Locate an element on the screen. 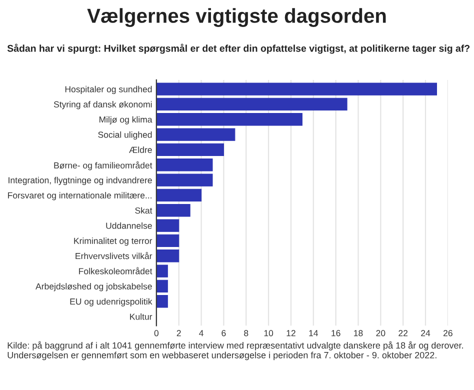 The image size is (474, 390). y-tick-label: Ældre is located at coordinates (140, 149).